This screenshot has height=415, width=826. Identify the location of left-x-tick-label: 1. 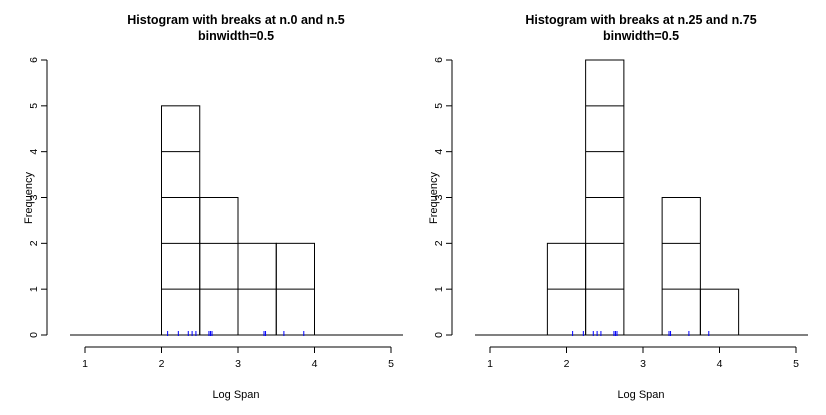
(85, 364).